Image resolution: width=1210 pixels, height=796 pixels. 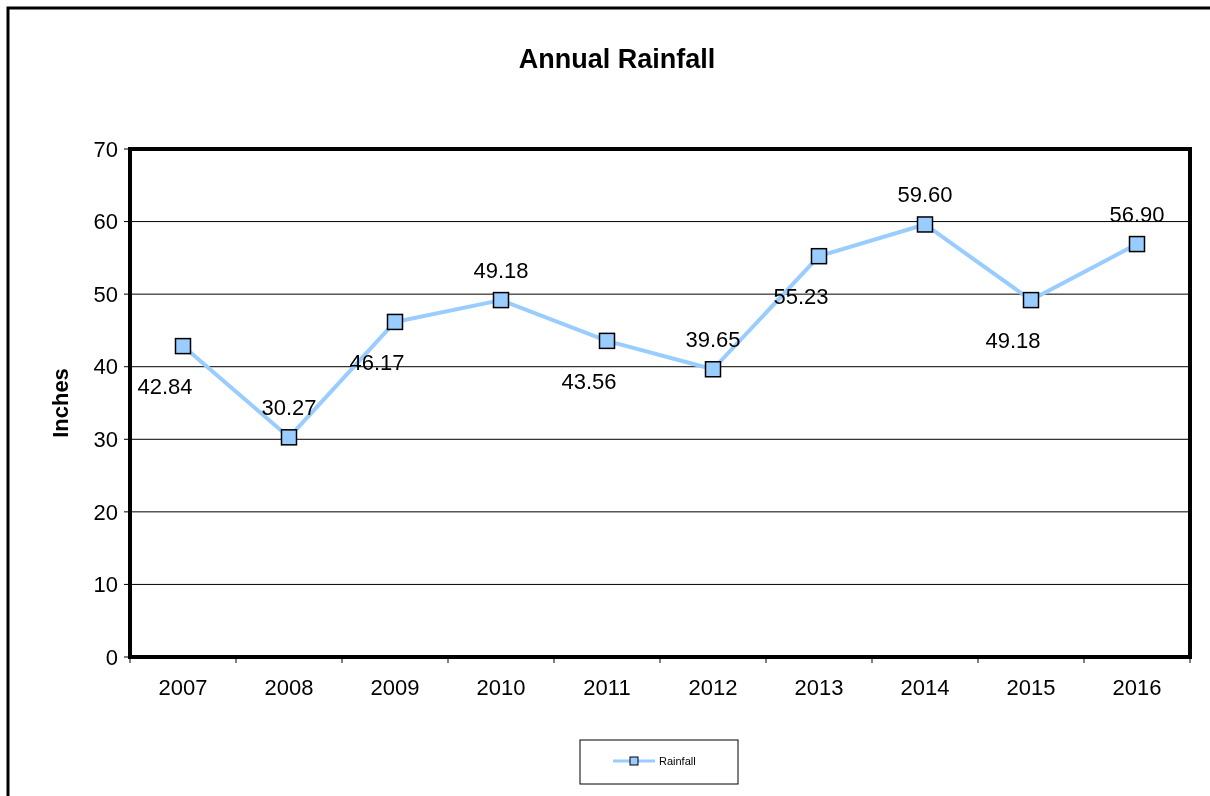 What do you see at coordinates (713, 687) in the screenshot?
I see `x-tick-label: 2012` at bounding box center [713, 687].